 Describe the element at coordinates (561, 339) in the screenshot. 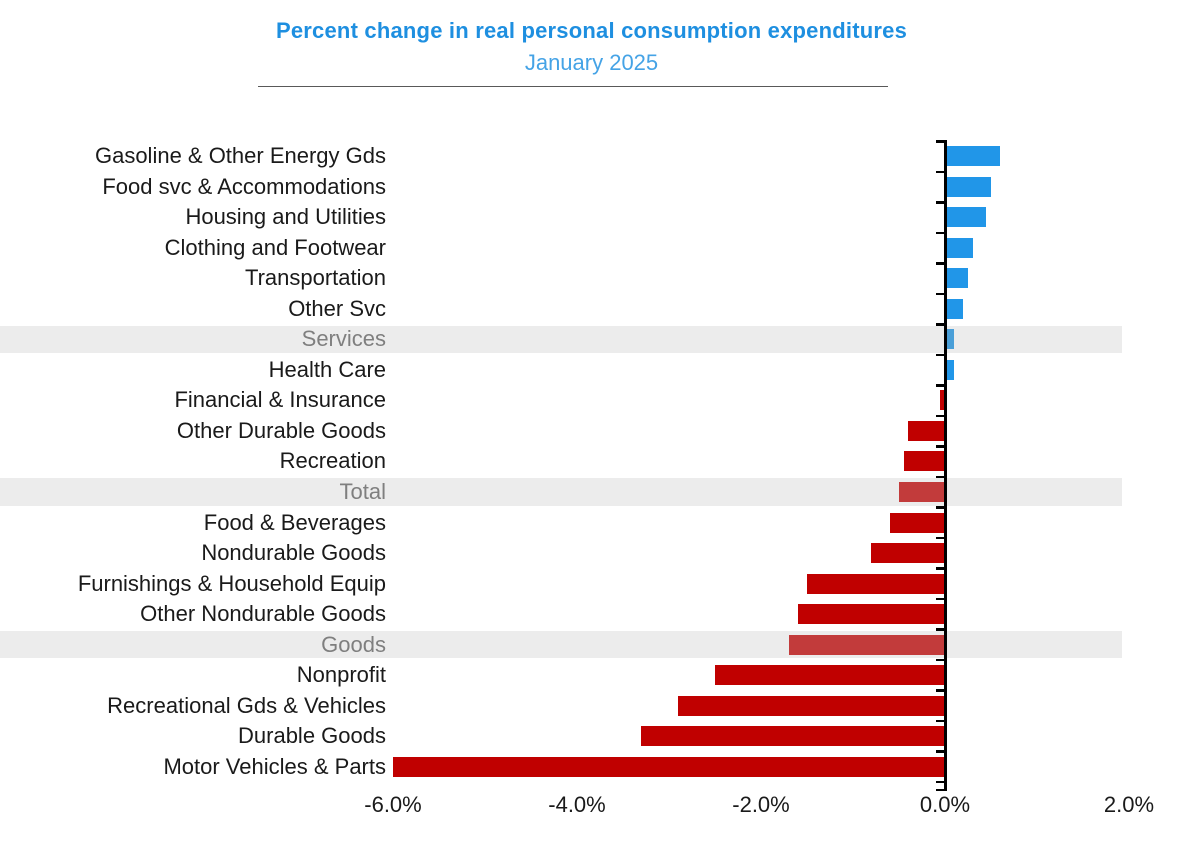

I see `highlight-band` at that location.